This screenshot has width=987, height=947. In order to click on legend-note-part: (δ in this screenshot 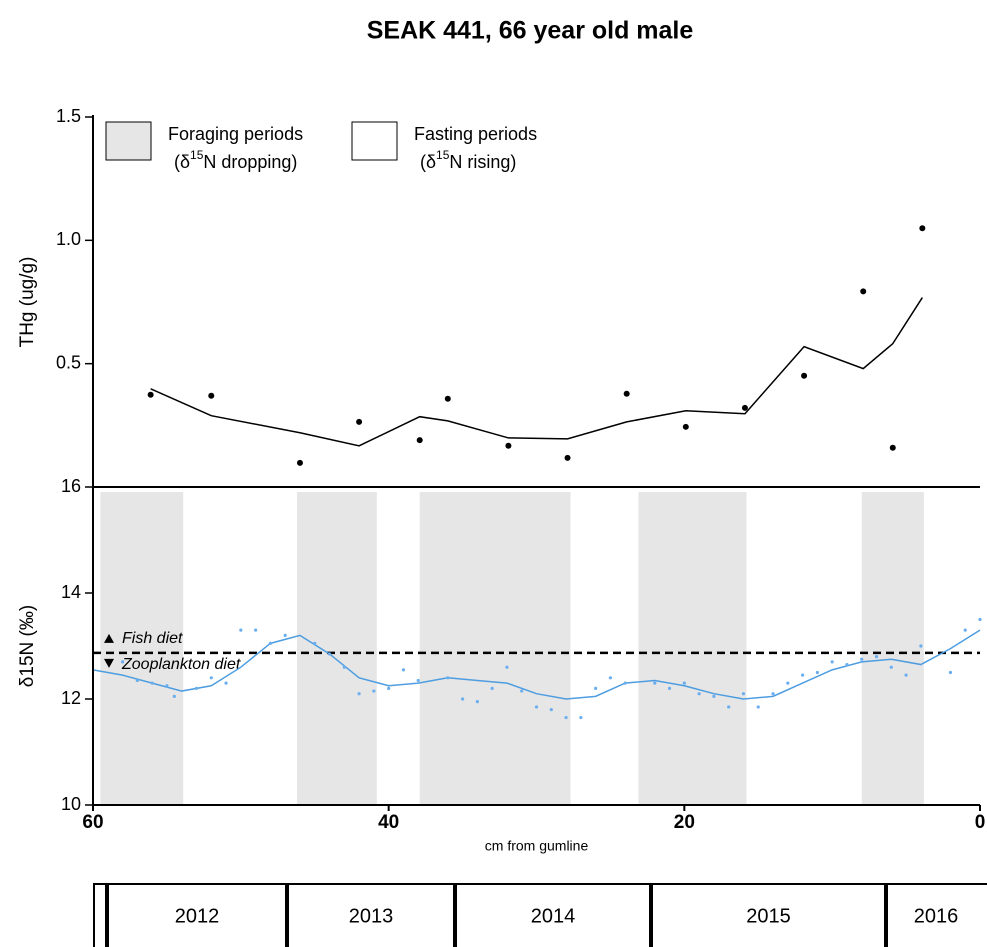, I will do `click(182, 162)`.